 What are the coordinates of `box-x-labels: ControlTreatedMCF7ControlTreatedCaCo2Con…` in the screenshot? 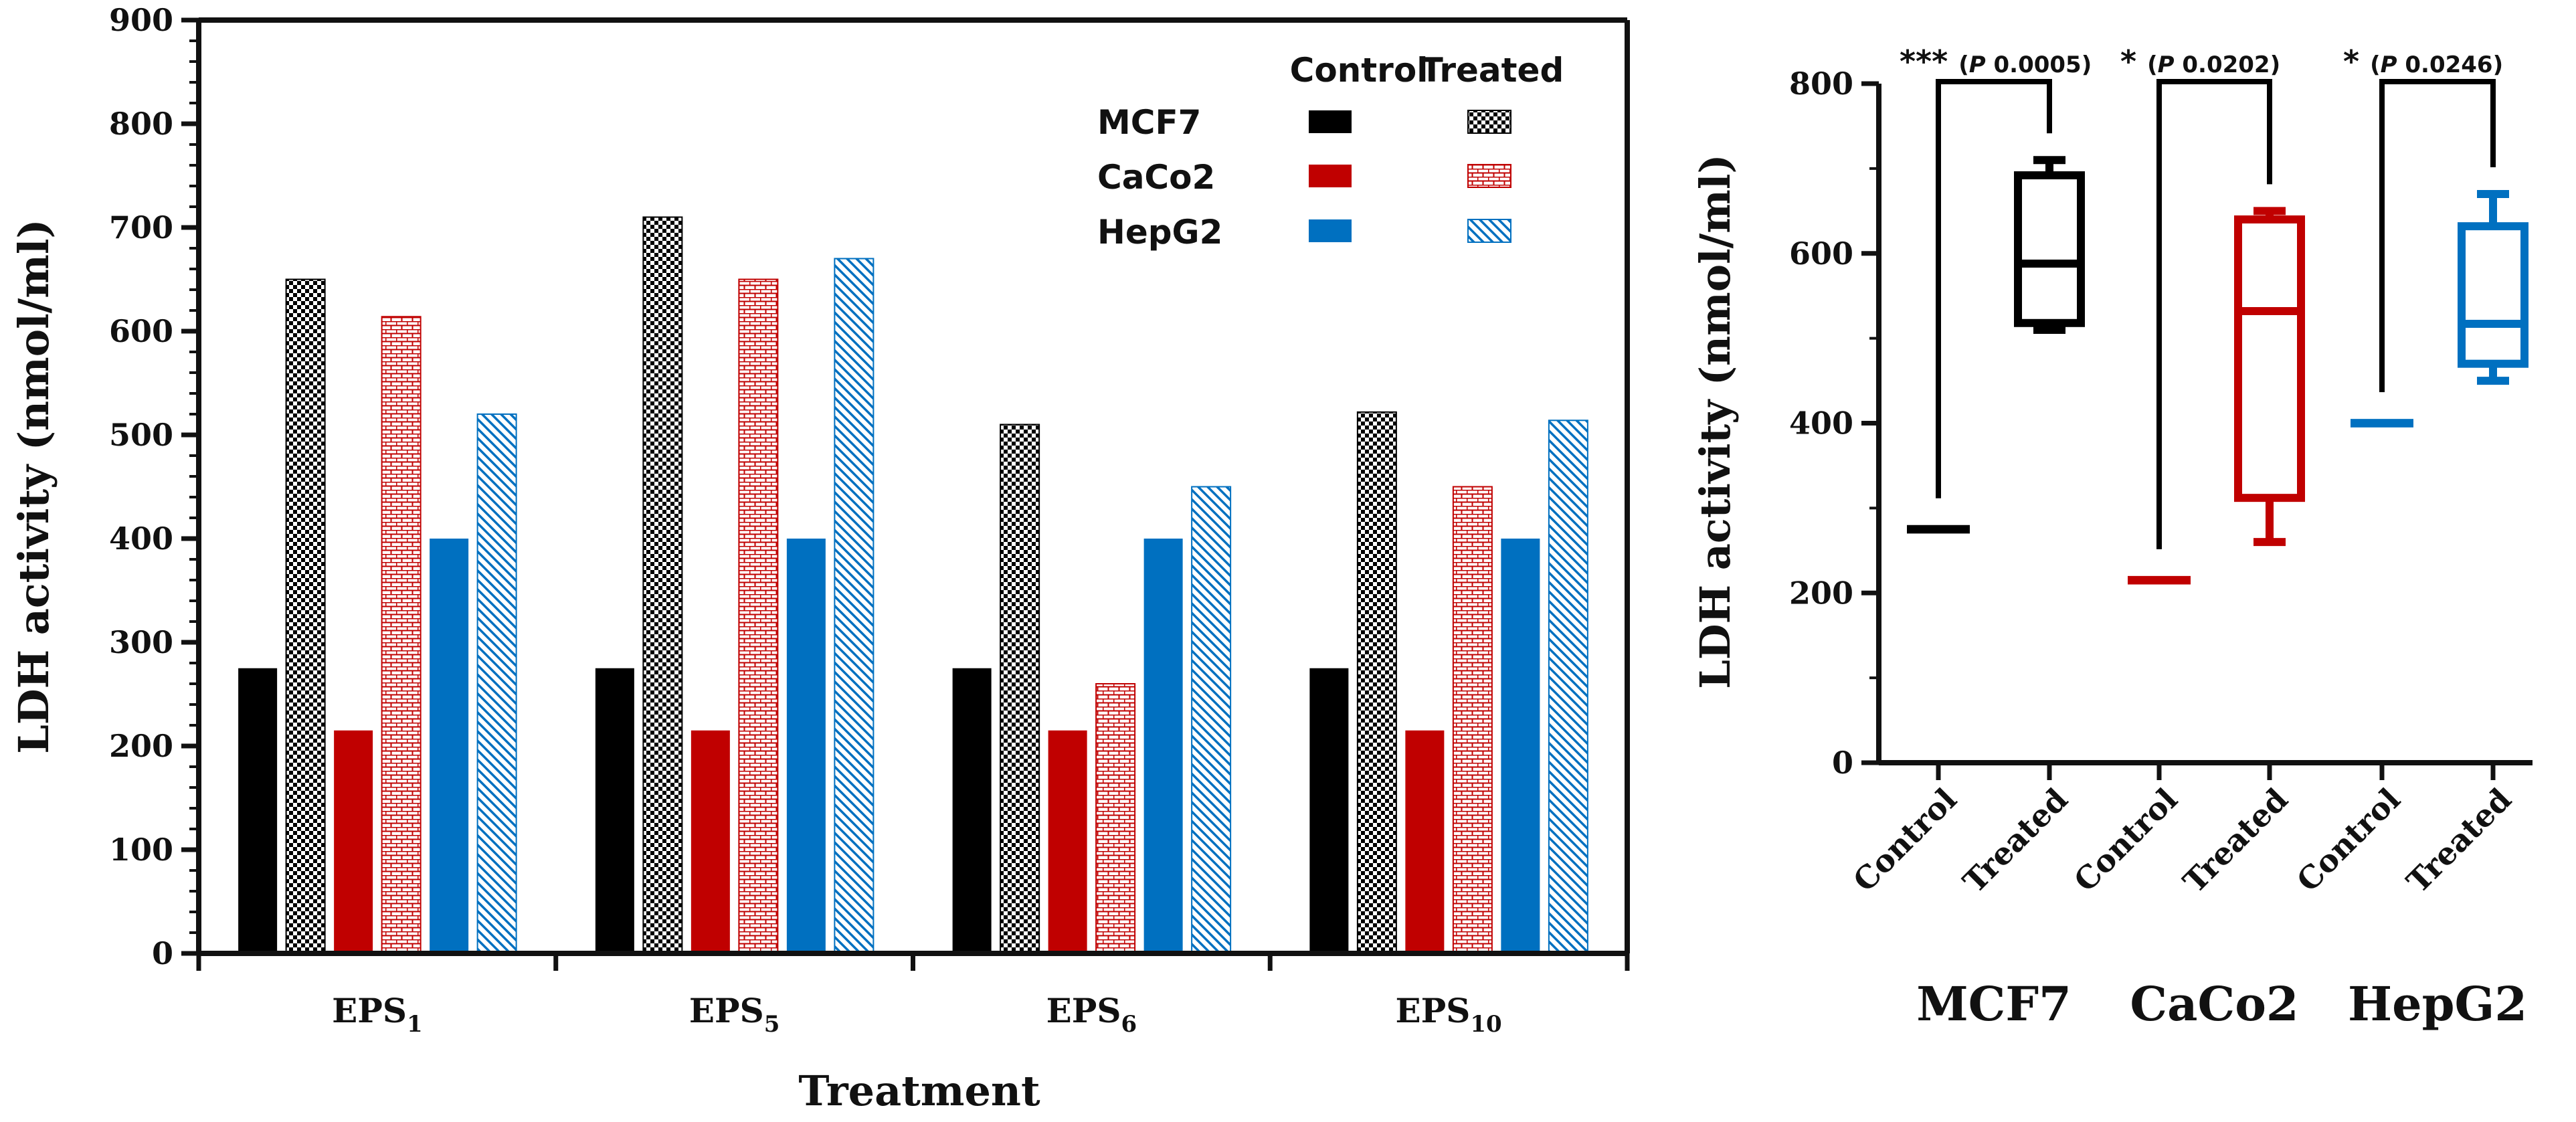 It's located at (2186, 898).